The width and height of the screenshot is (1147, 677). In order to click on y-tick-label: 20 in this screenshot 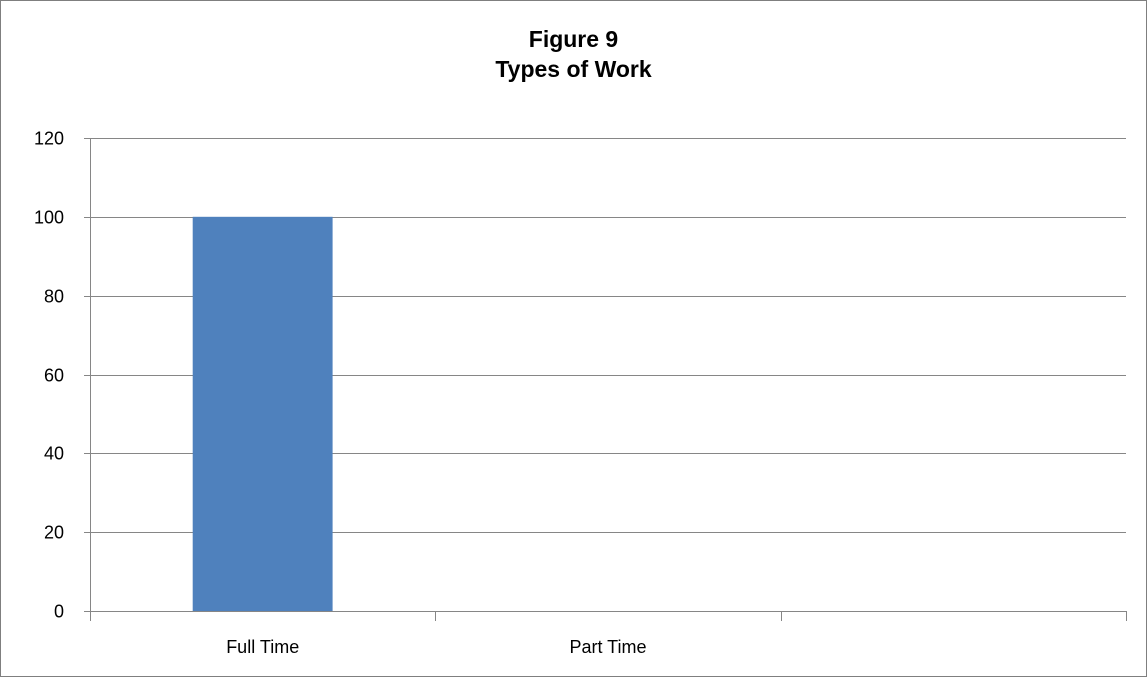, I will do `click(54, 533)`.